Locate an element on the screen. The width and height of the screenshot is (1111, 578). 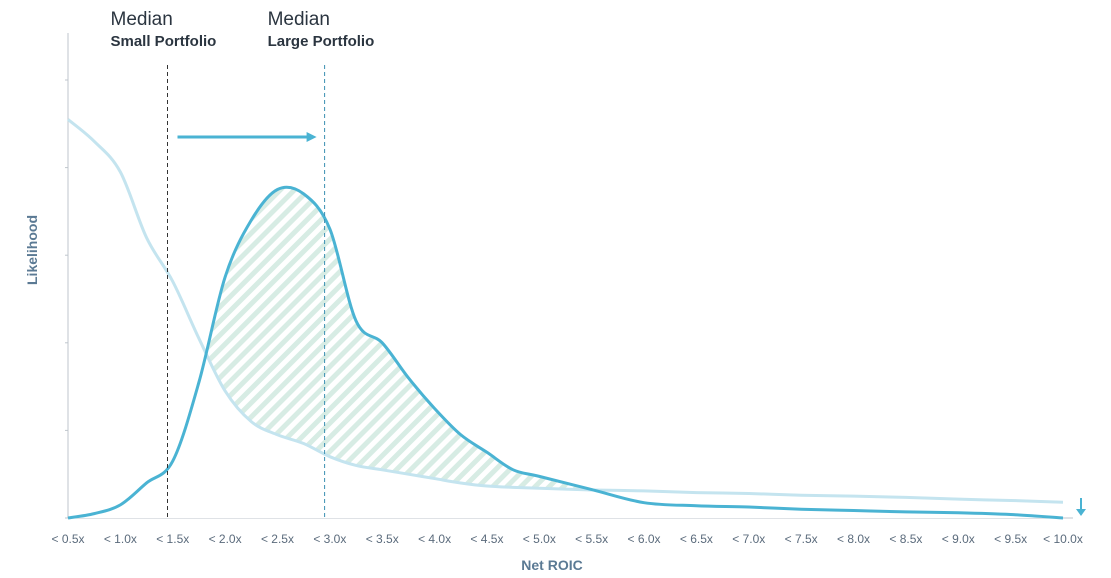
shift-arrow-icon is located at coordinates (311, 137).